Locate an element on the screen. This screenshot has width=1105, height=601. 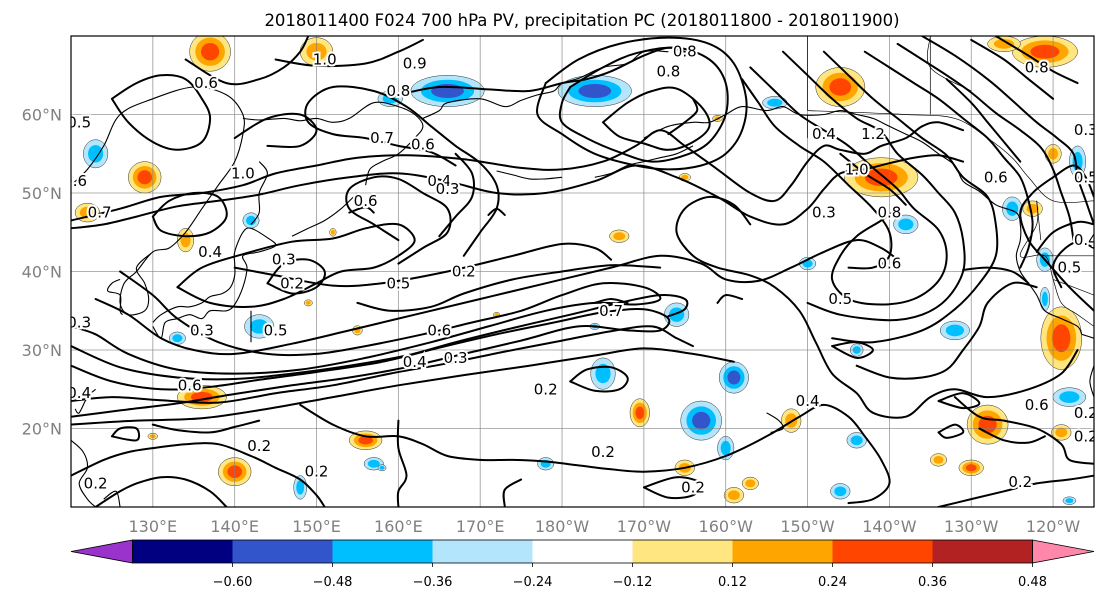
contour-label-19: 0.2 is located at coordinates (259, 446).